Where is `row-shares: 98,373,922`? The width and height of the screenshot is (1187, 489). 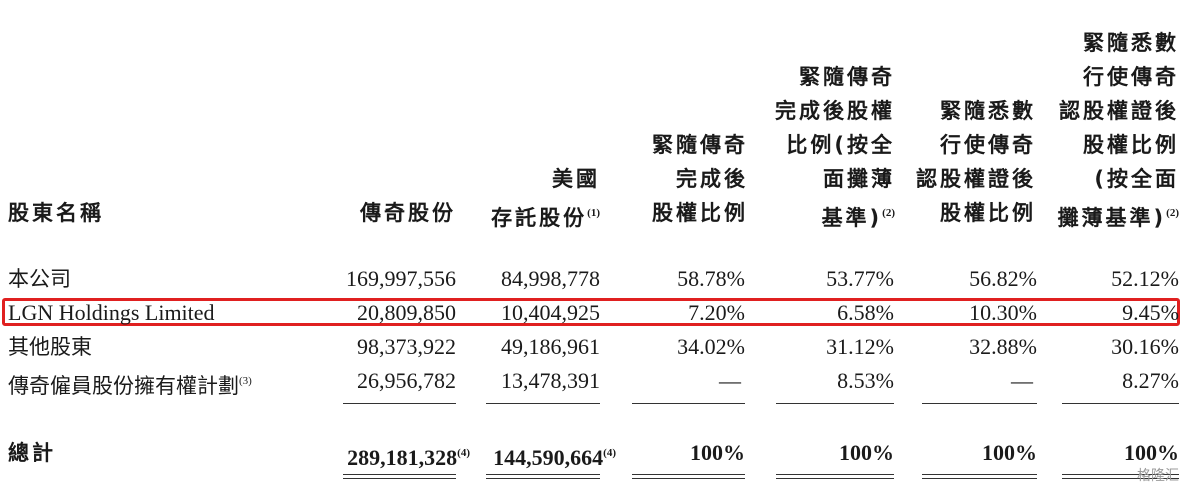
row-shares: 98,373,922 is located at coordinates (406, 346).